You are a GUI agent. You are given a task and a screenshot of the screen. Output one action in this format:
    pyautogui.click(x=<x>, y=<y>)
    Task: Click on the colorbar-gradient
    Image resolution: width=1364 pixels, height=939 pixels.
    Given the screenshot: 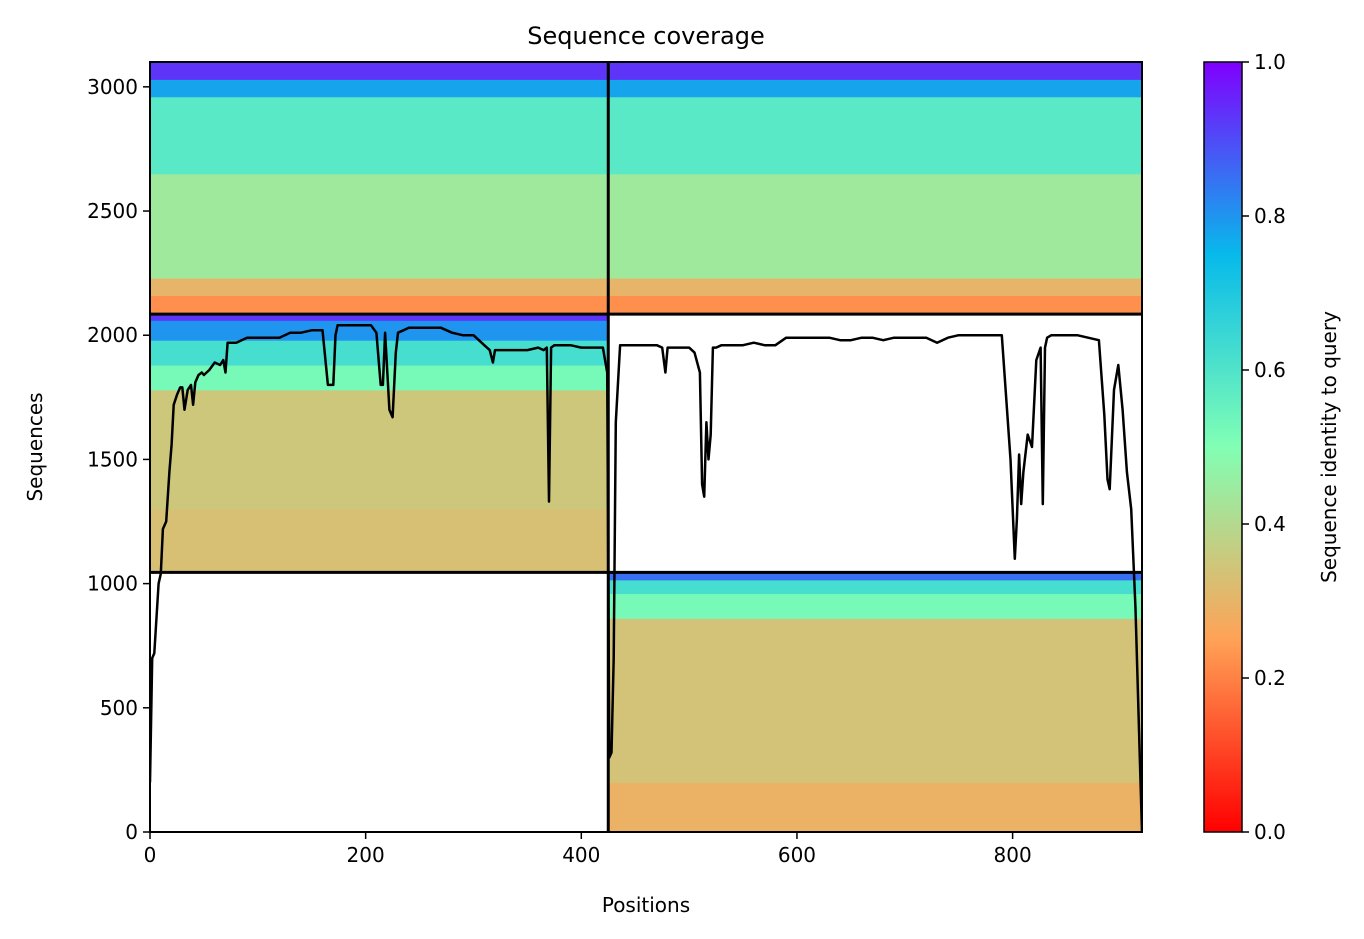 What is the action you would take?
    pyautogui.click(x=1223, y=447)
    